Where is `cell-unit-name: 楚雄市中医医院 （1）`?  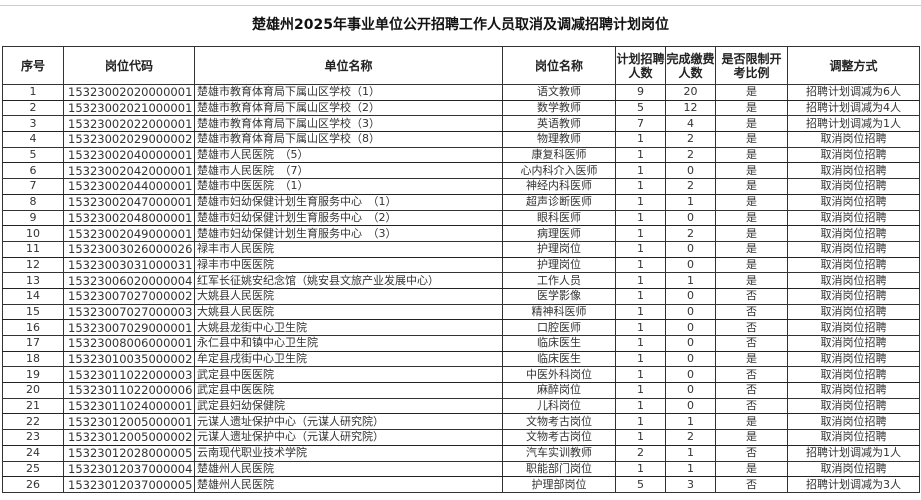 cell-unit-name: 楚雄市中医医院 （1） is located at coordinates (348, 186).